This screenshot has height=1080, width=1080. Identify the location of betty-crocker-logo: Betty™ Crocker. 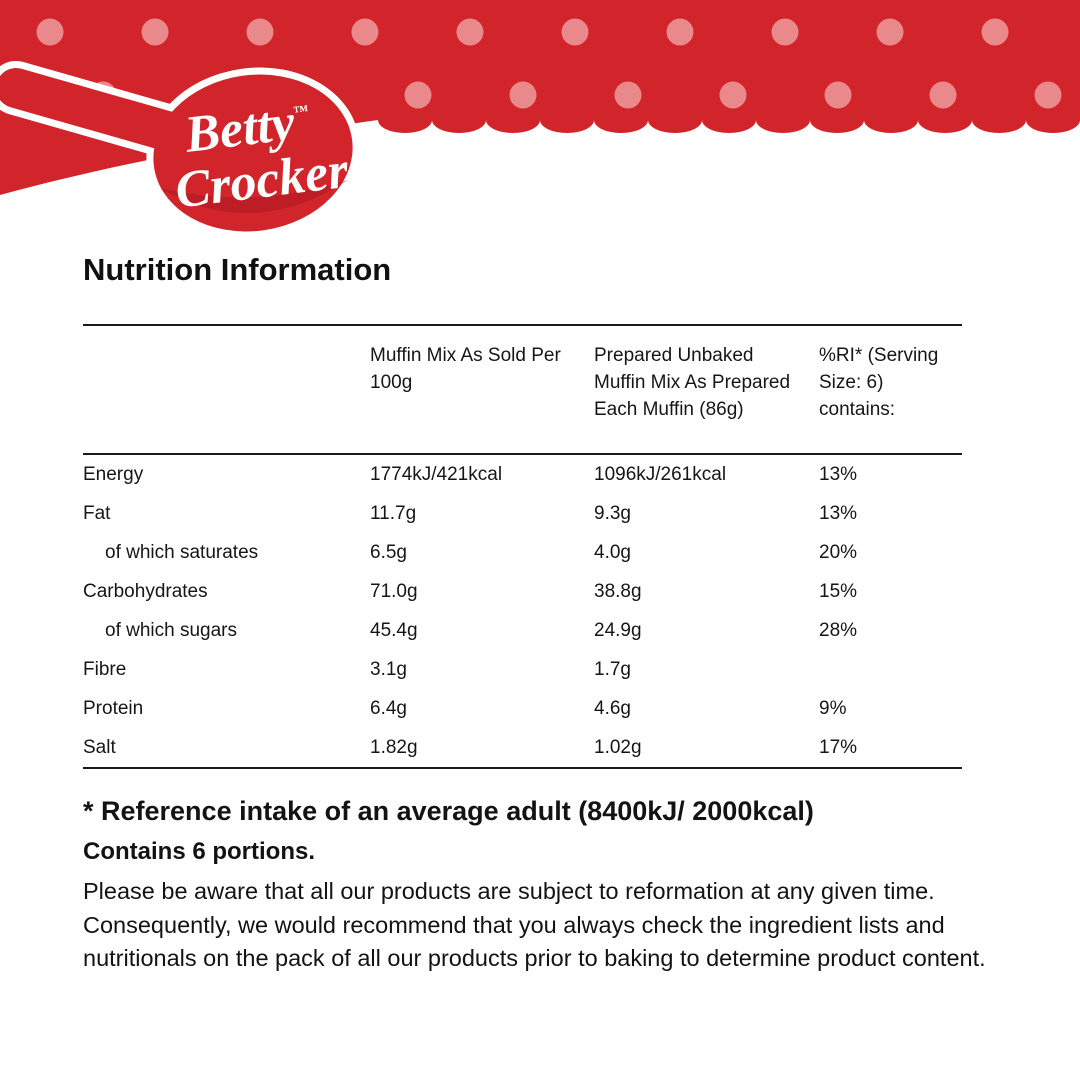
(180, 150).